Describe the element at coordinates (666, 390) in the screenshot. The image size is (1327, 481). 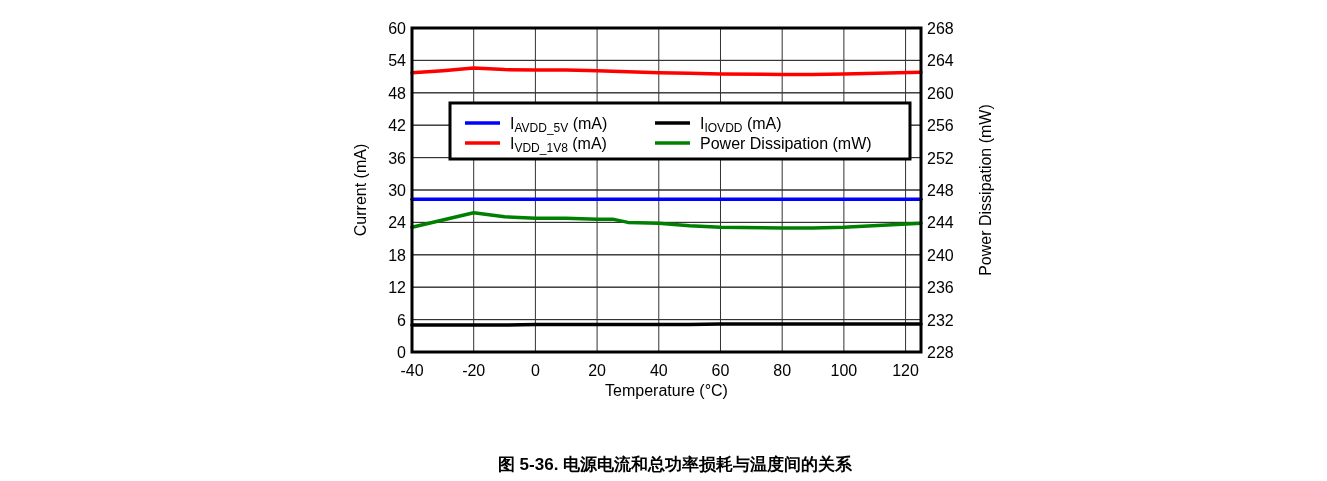
I see `x-axis-title: Temperature (°C)` at that location.